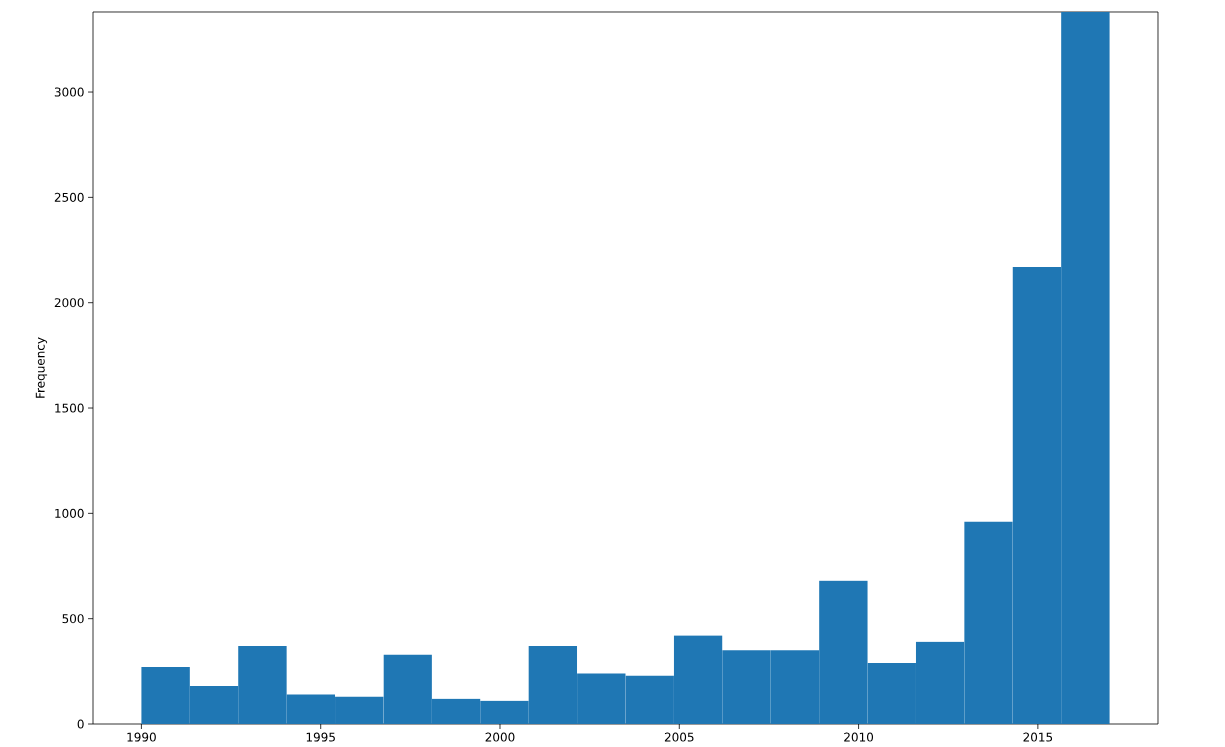 This screenshot has height=747, width=1225. What do you see at coordinates (500, 737) in the screenshot?
I see `x-tick-label: 2000` at bounding box center [500, 737].